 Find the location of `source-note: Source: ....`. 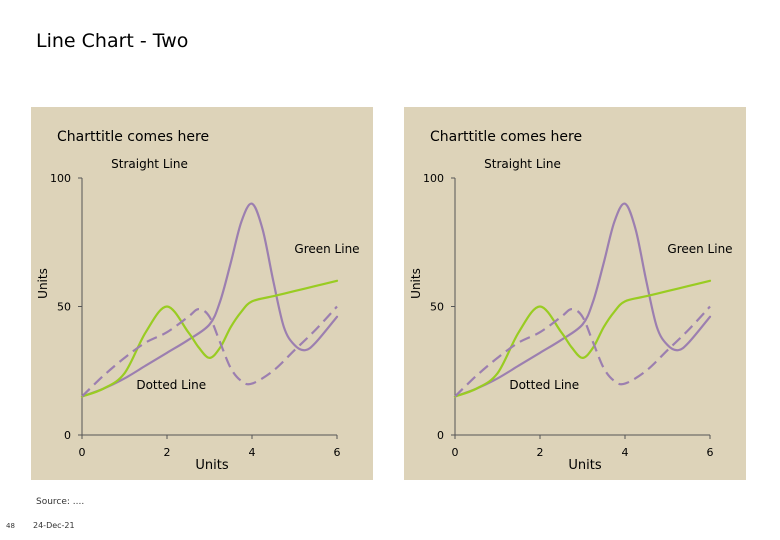

source-note: Source: .... is located at coordinates (60, 502).